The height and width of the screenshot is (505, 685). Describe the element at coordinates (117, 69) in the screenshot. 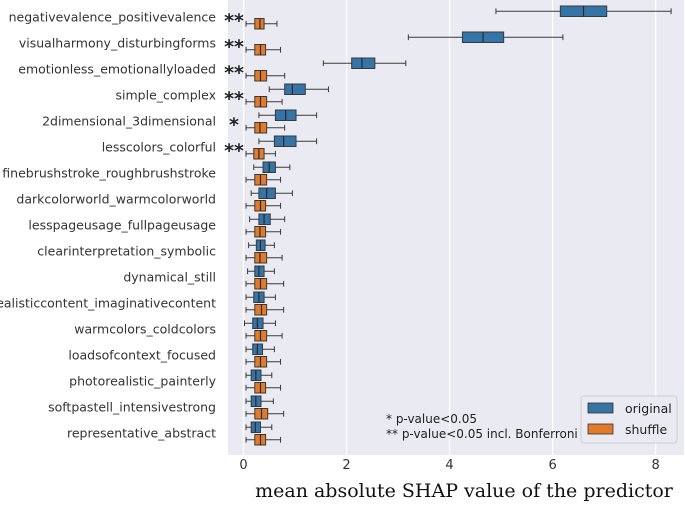

I see `y-tick-label: emotionless_emotionallyloaded` at that location.